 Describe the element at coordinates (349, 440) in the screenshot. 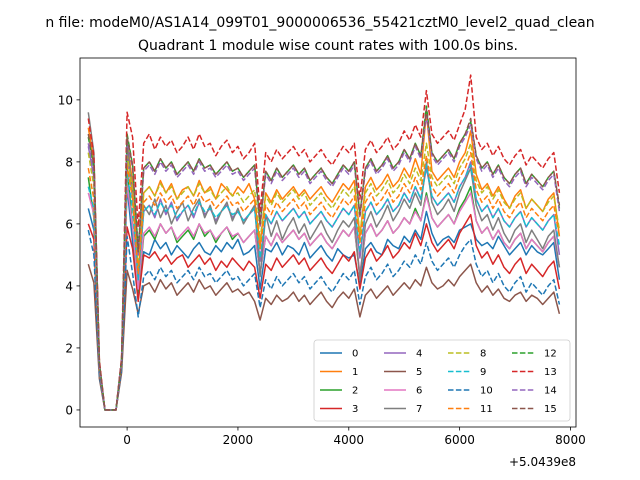

I see `x-tick-label: 4000` at that location.